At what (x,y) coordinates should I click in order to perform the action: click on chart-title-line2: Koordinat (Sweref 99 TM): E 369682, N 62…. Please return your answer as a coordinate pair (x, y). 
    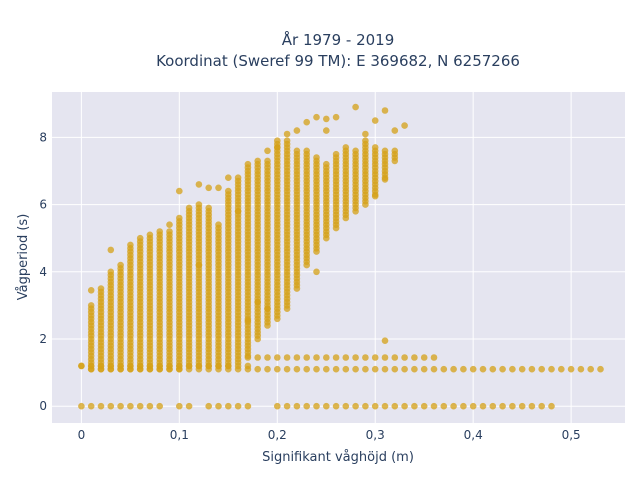
    Looking at the image, I should click on (338, 61).